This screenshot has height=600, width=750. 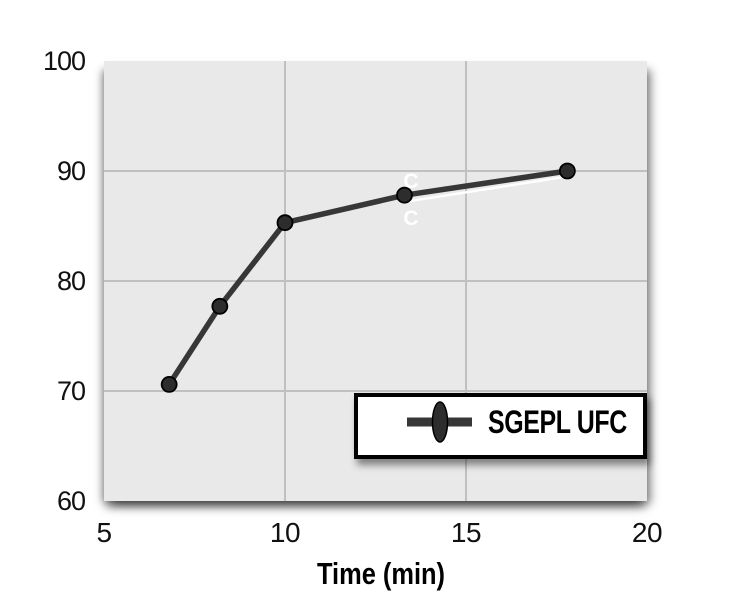 What do you see at coordinates (285, 532) in the screenshot?
I see `x-tick-label: 10` at bounding box center [285, 532].